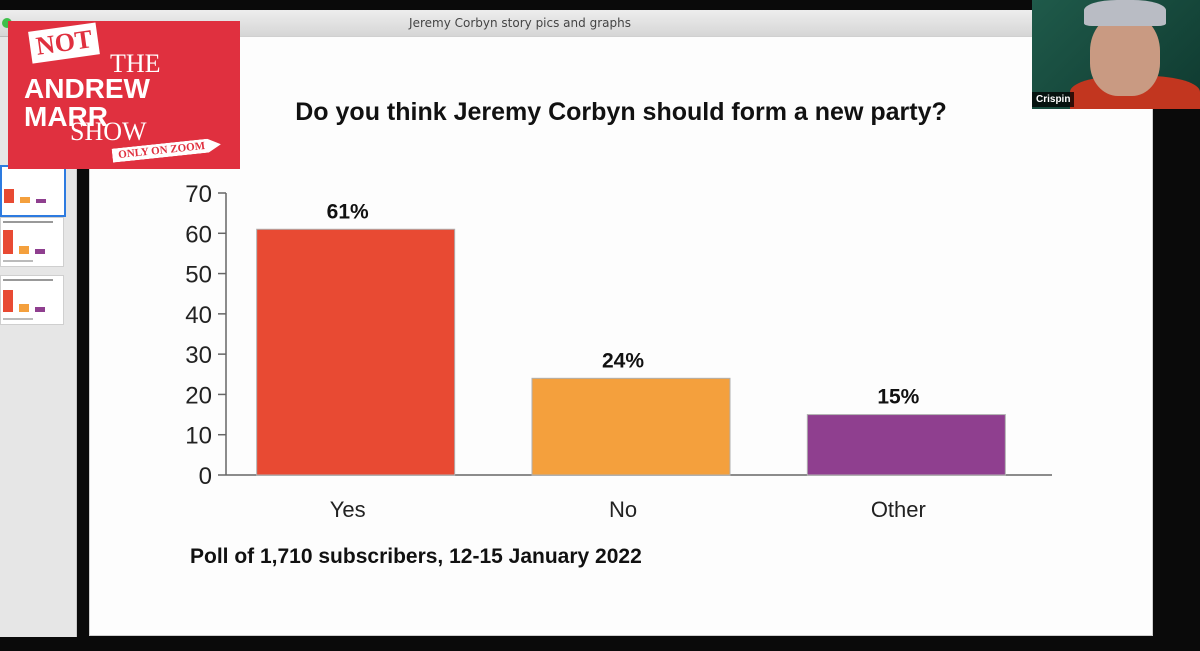 The height and width of the screenshot is (651, 1200). I want to click on logo-line-1: THE, so click(135, 63).